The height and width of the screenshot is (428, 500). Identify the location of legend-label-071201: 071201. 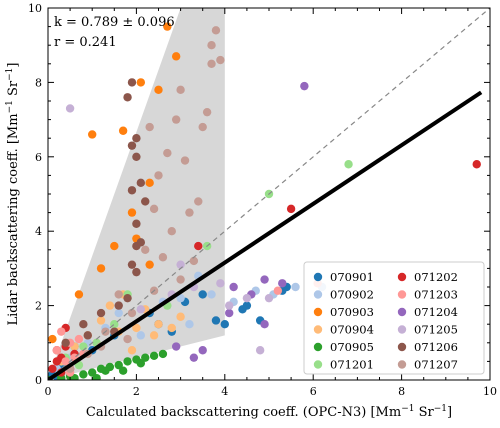
(352, 365).